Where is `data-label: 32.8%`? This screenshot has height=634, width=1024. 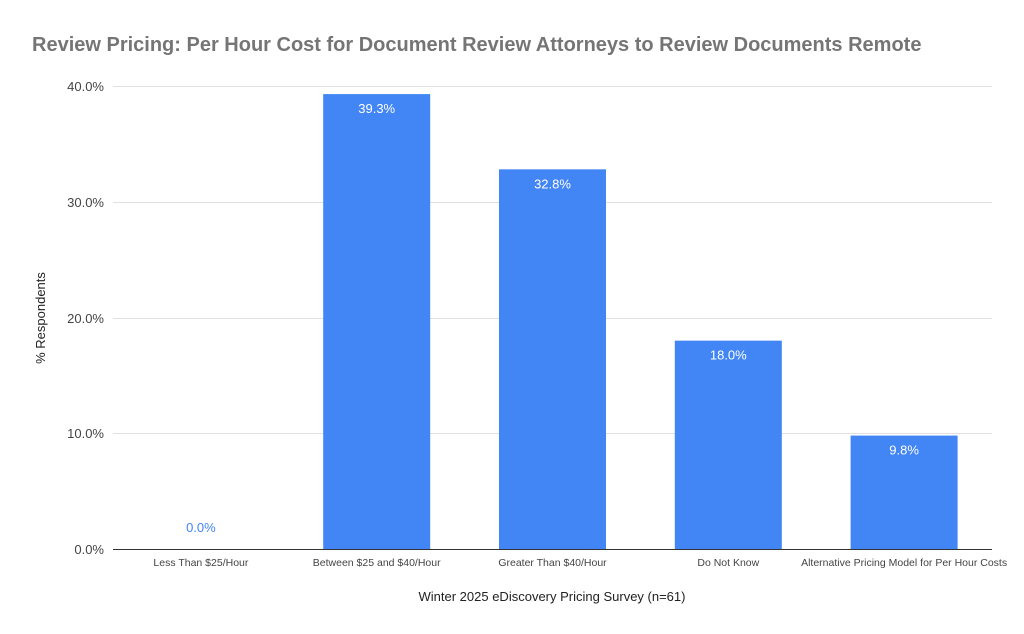 data-label: 32.8% is located at coordinates (552, 183).